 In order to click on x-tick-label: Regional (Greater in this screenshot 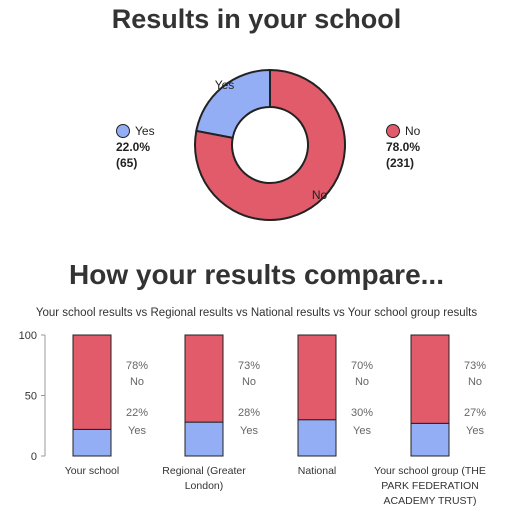, I will do `click(204, 471)`.